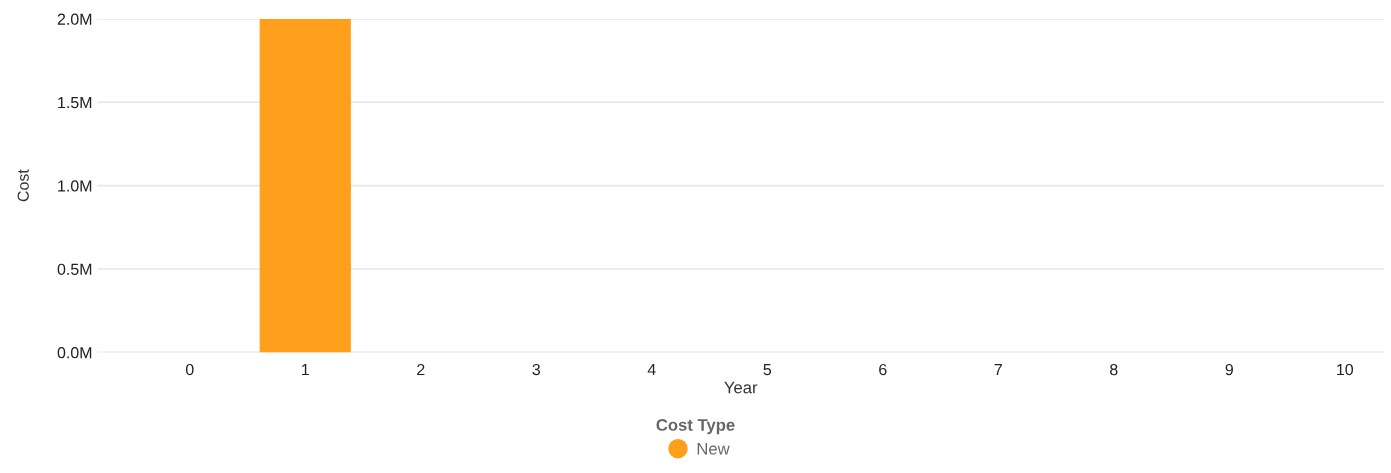 Image resolution: width=1391 pixels, height=473 pixels. What do you see at coordinates (536, 369) in the screenshot?
I see `x-tick-label: 3` at bounding box center [536, 369].